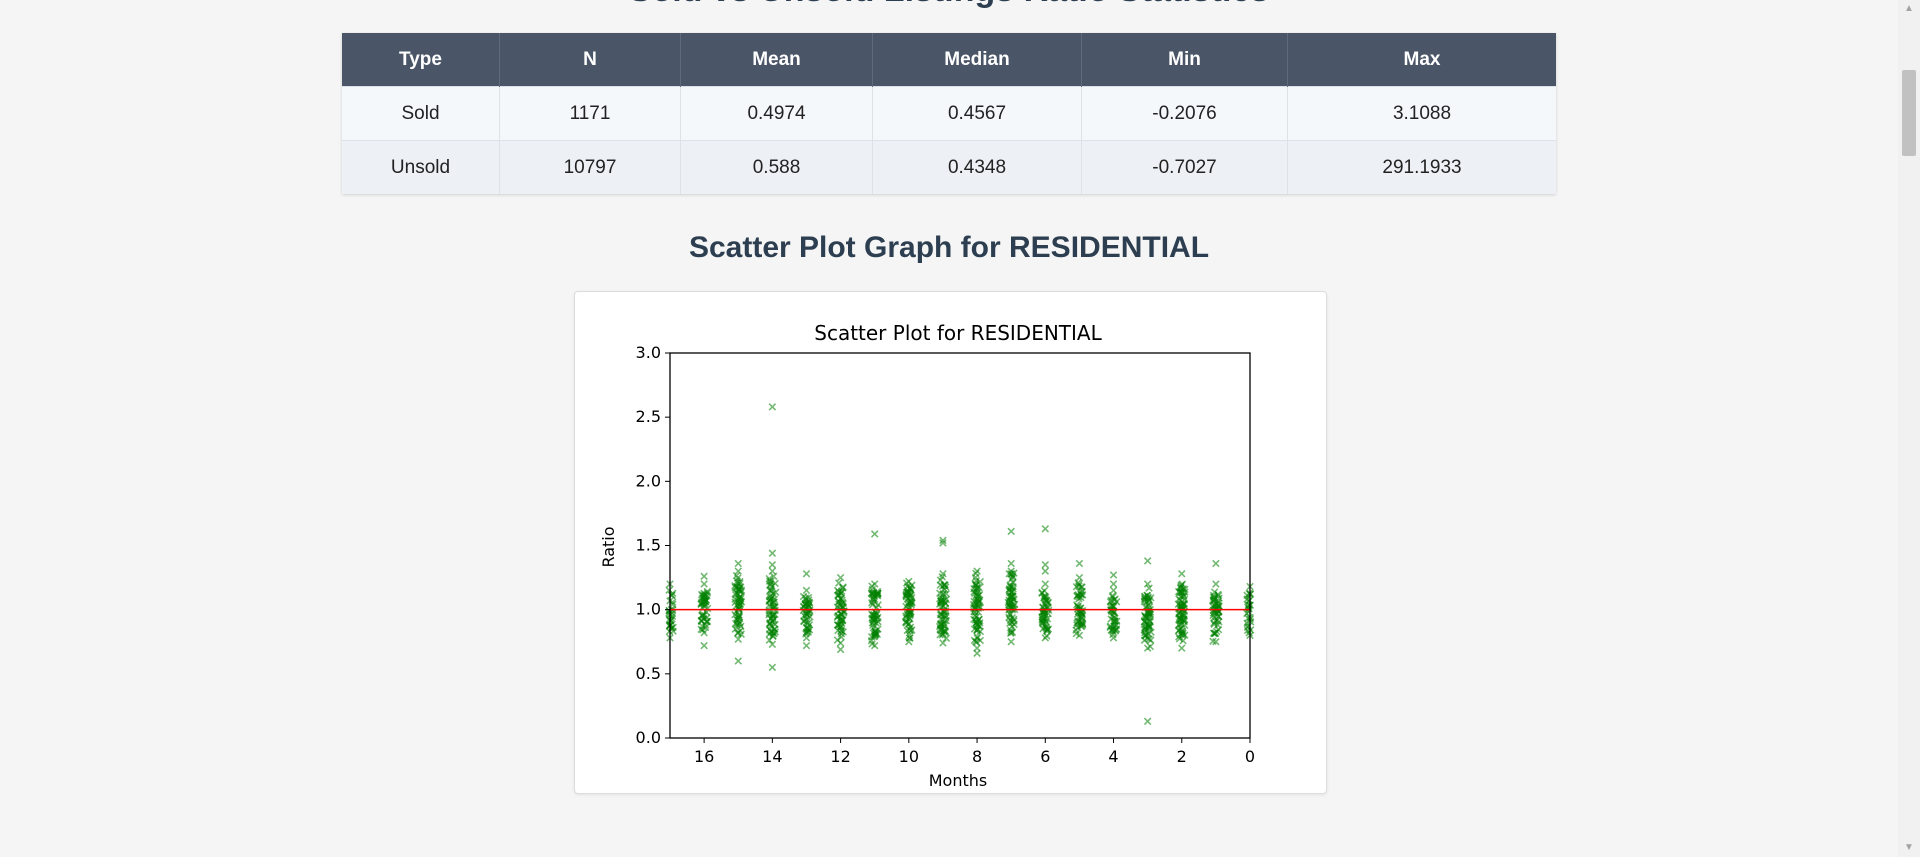 Image resolution: width=1920 pixels, height=857 pixels. Describe the element at coordinates (648, 545) in the screenshot. I see `y-tick-label: 1.5` at that location.